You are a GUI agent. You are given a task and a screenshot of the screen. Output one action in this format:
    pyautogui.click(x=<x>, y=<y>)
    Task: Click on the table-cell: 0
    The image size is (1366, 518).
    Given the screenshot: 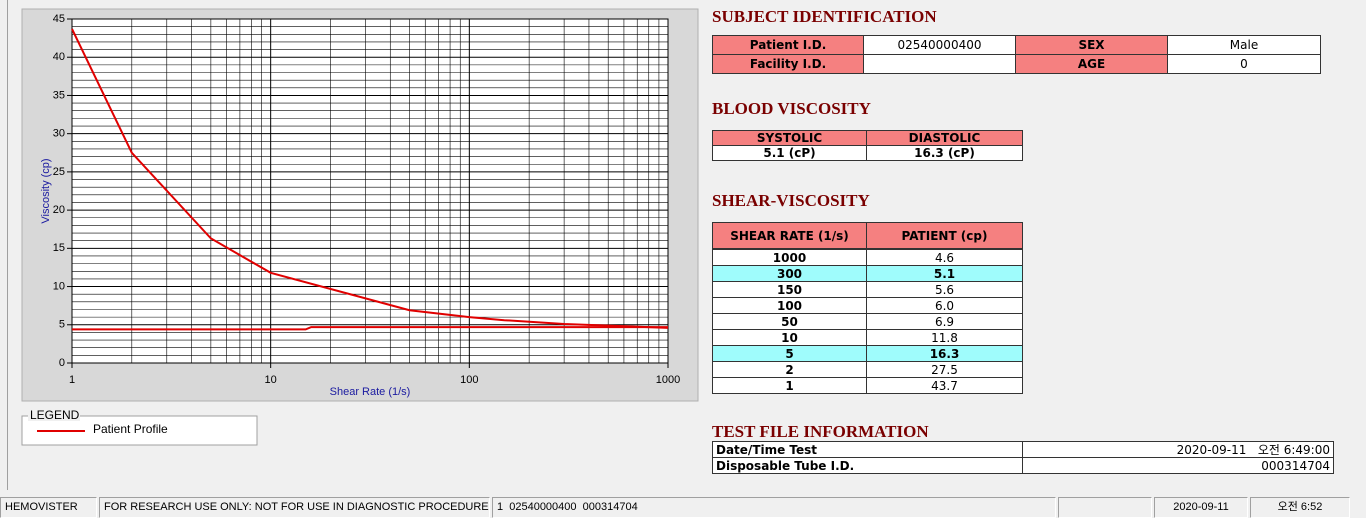 What is the action you would take?
    pyautogui.click(x=1244, y=64)
    